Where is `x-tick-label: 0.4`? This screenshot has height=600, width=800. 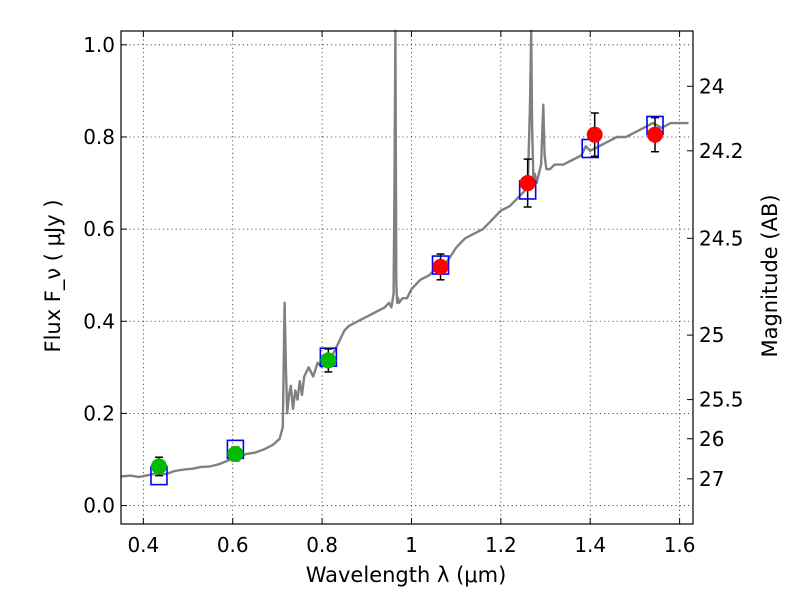
x-tick-label: 0.4 is located at coordinates (143, 545).